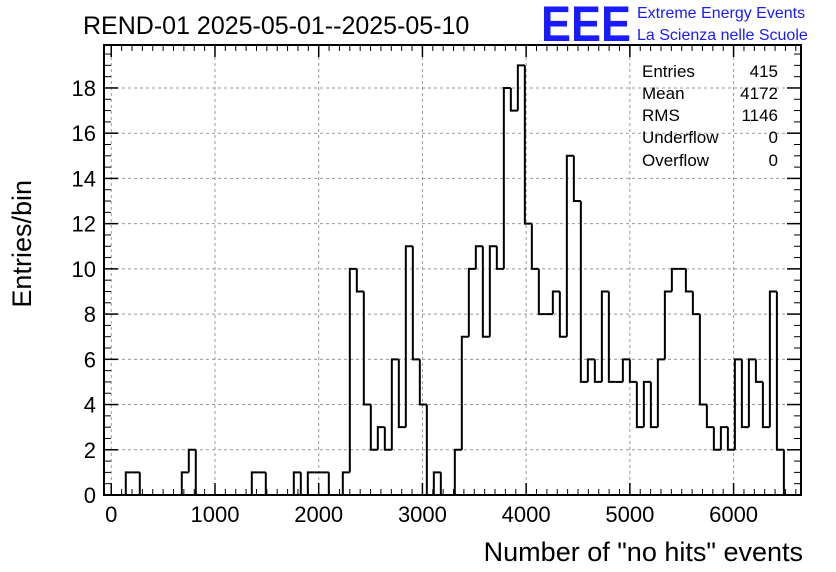 This screenshot has height=572, width=836. What do you see at coordinates (586, 26) in the screenshot?
I see `logo-mark: EEE` at bounding box center [586, 26].